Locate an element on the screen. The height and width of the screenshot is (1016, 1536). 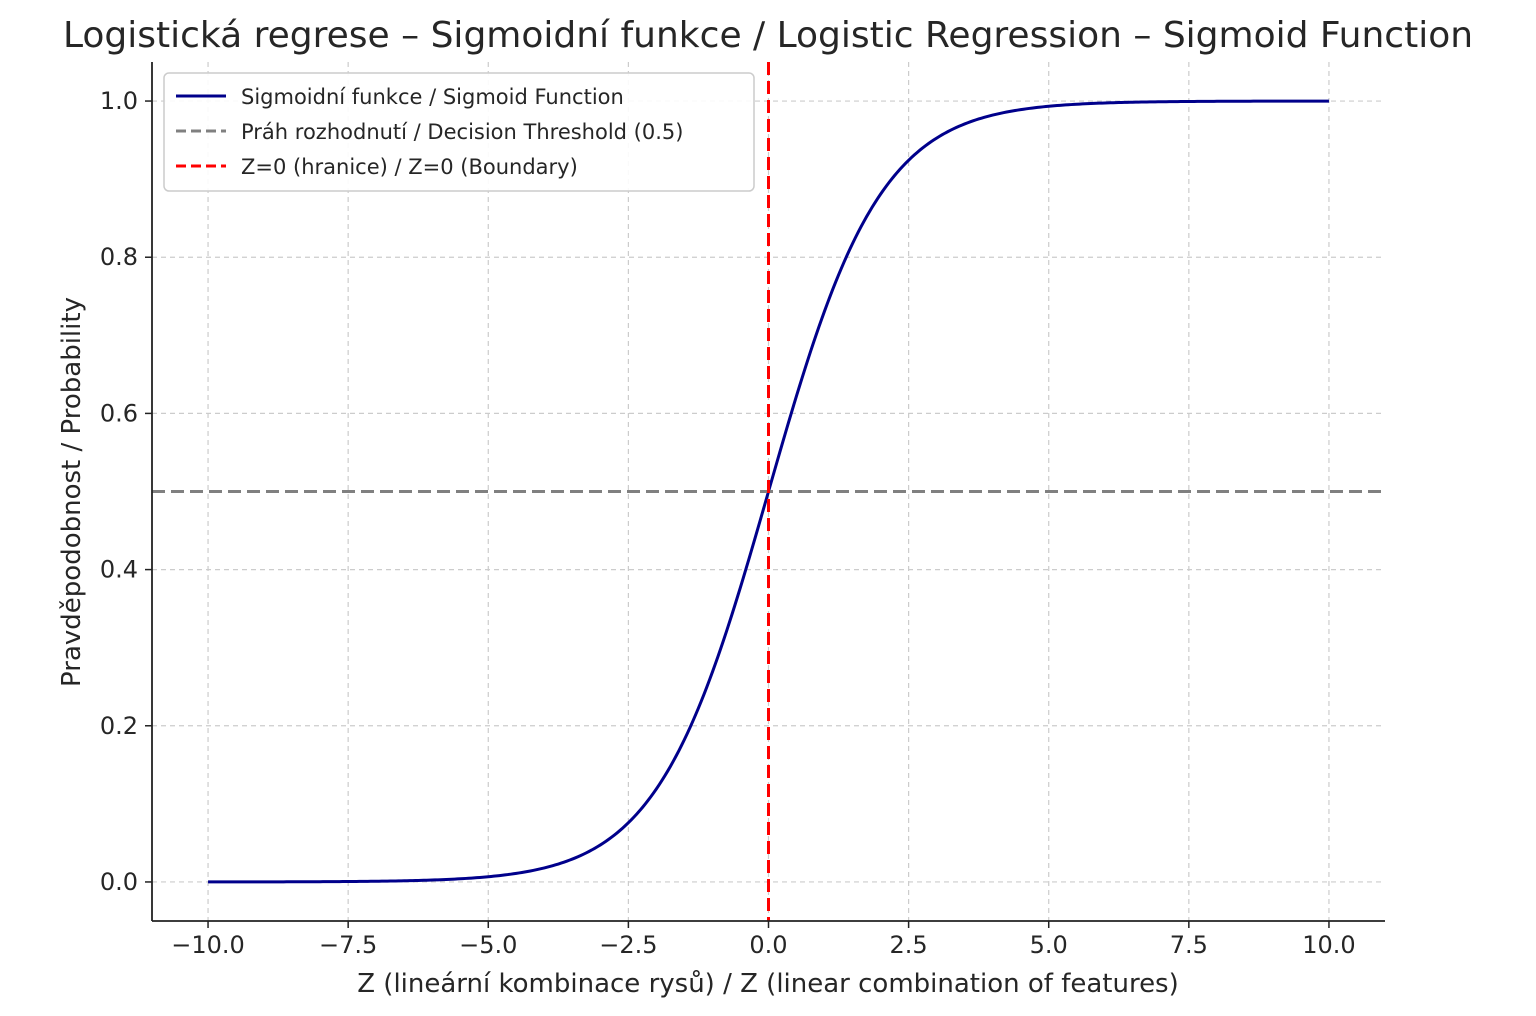
legend-box is located at coordinates (459, 132).